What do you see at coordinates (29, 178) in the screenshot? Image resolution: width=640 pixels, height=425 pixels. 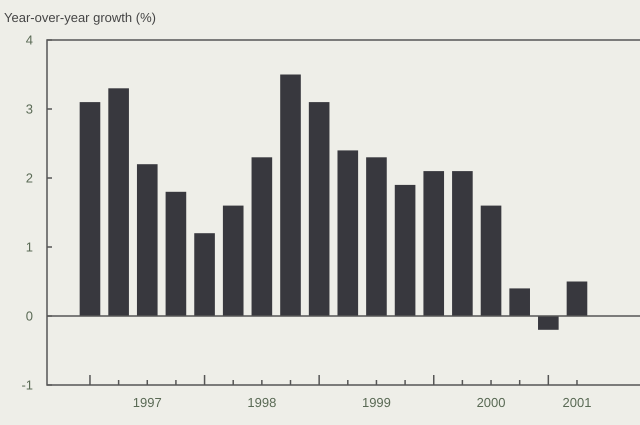 I see `y-tick-label: 2` at bounding box center [29, 178].